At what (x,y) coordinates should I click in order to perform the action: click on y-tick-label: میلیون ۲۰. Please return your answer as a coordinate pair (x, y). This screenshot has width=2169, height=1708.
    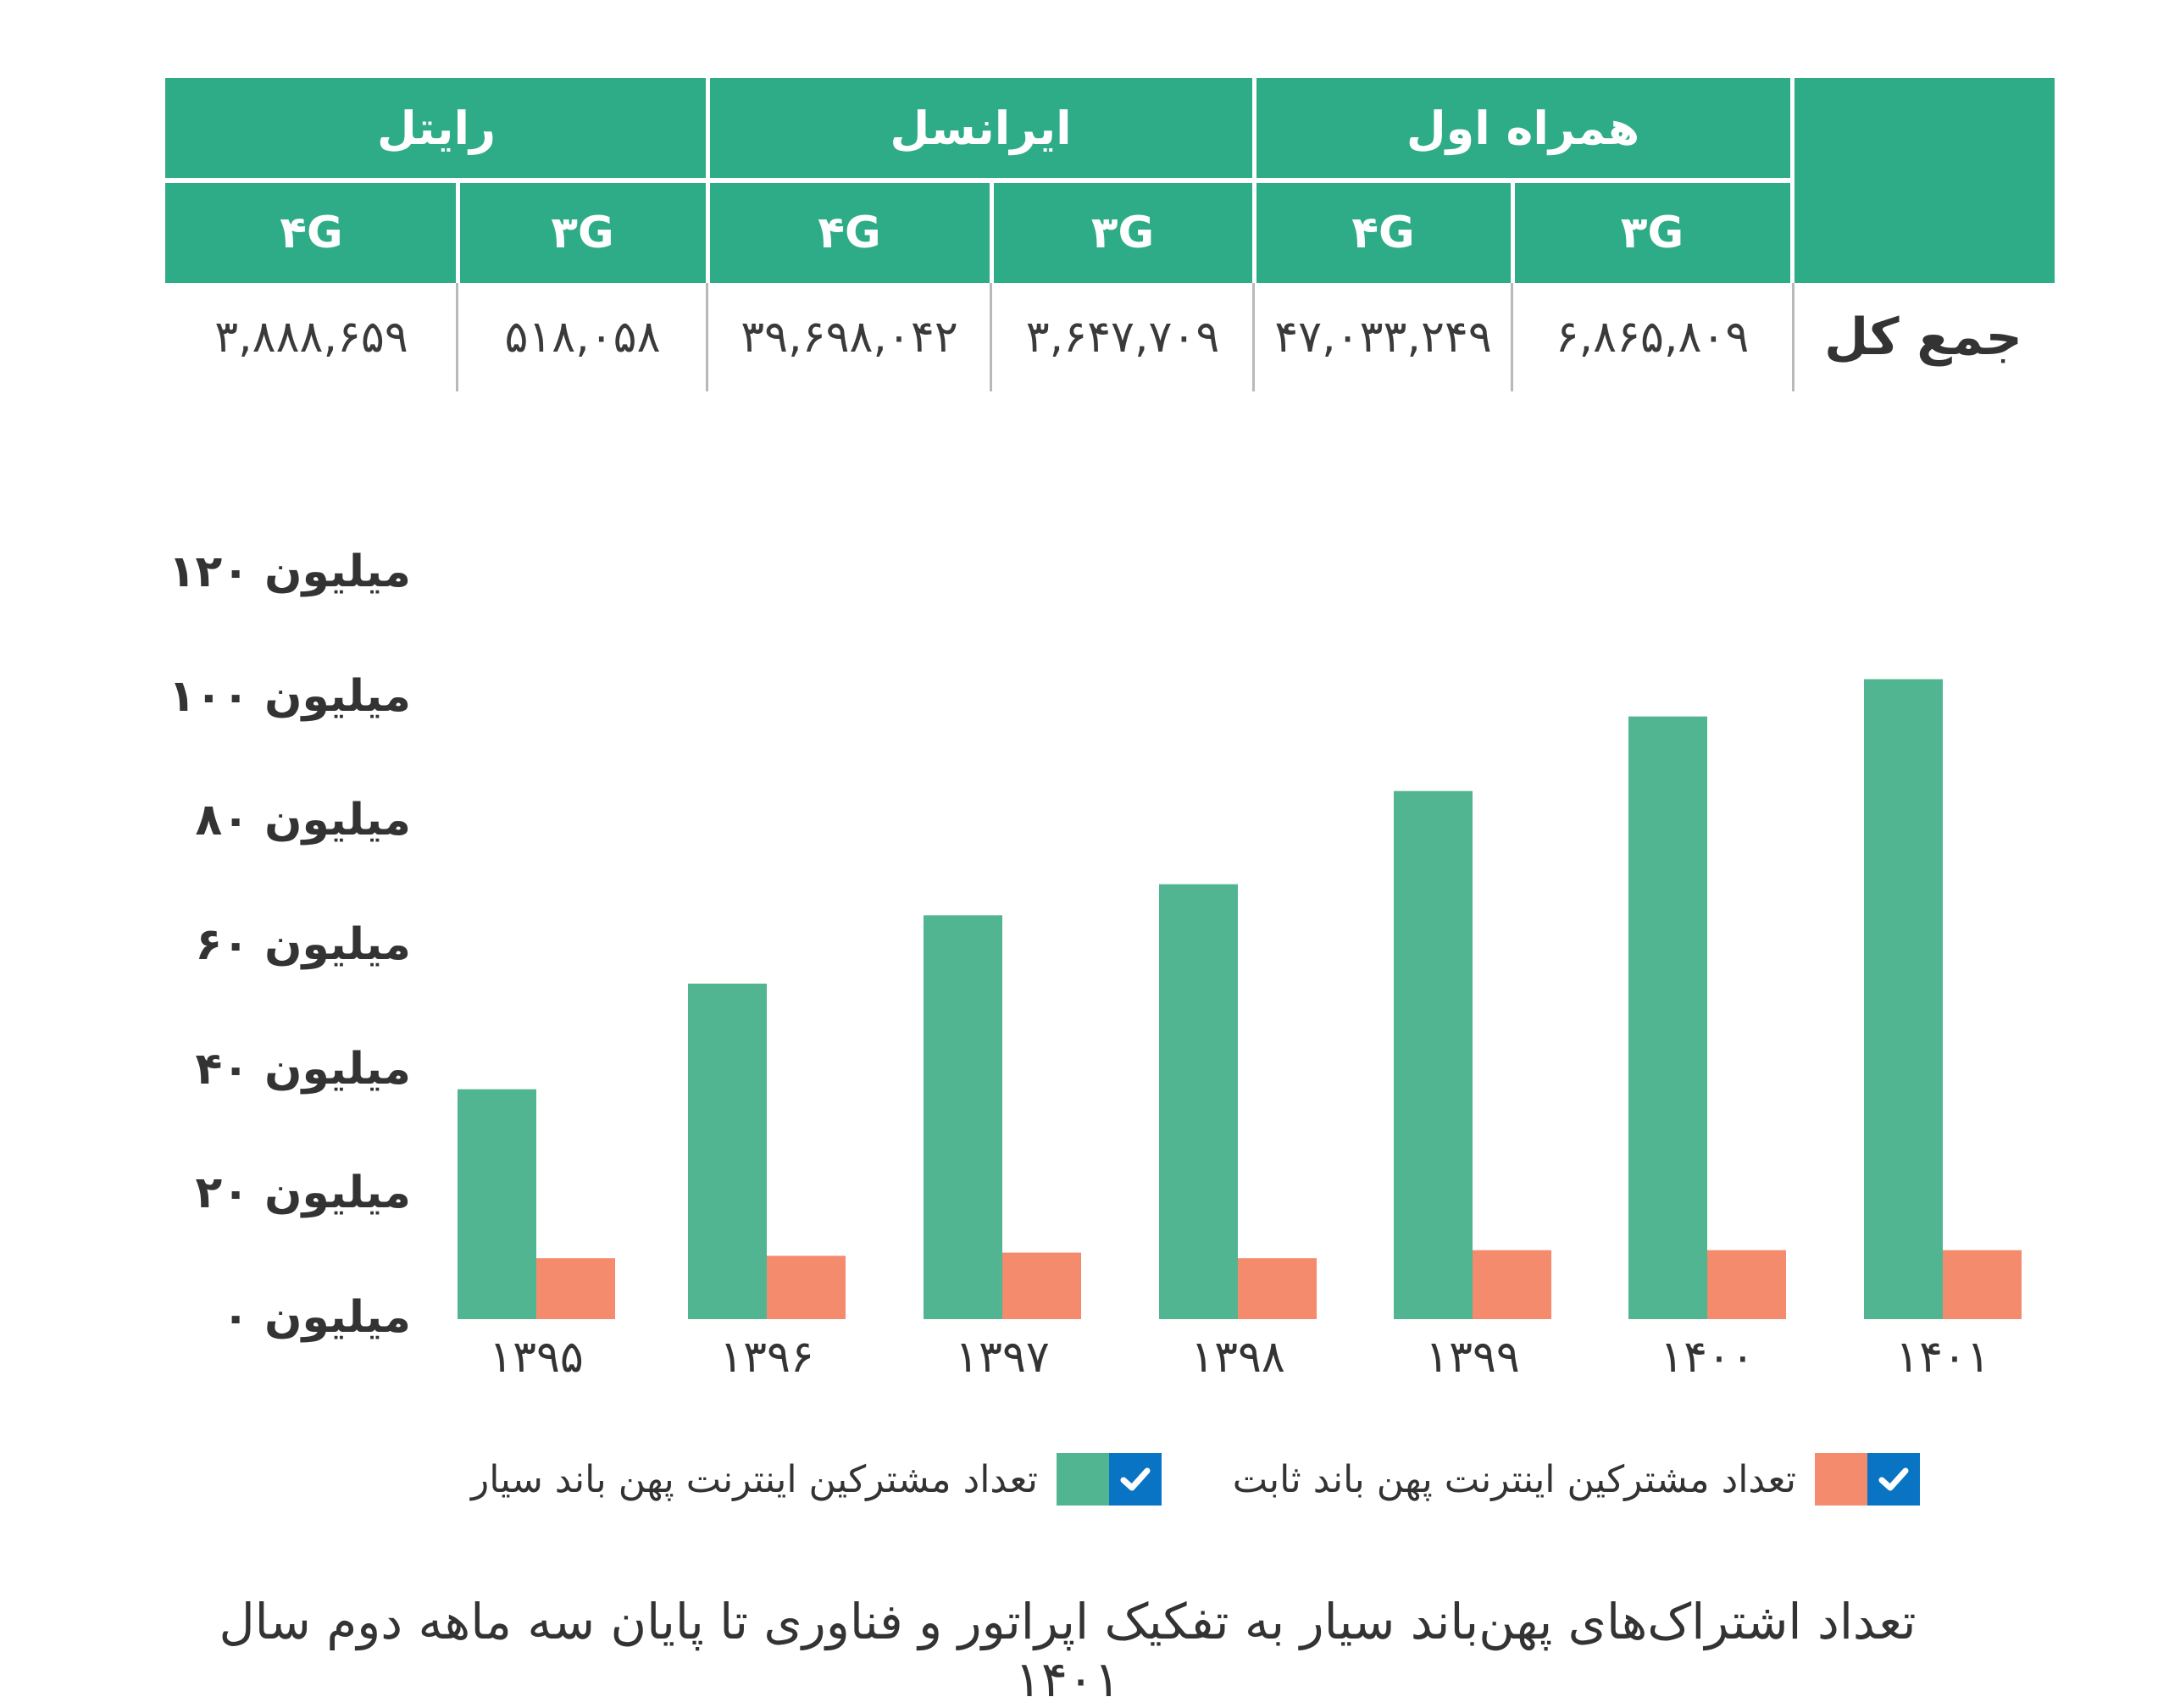
    Looking at the image, I should click on (303, 1193).